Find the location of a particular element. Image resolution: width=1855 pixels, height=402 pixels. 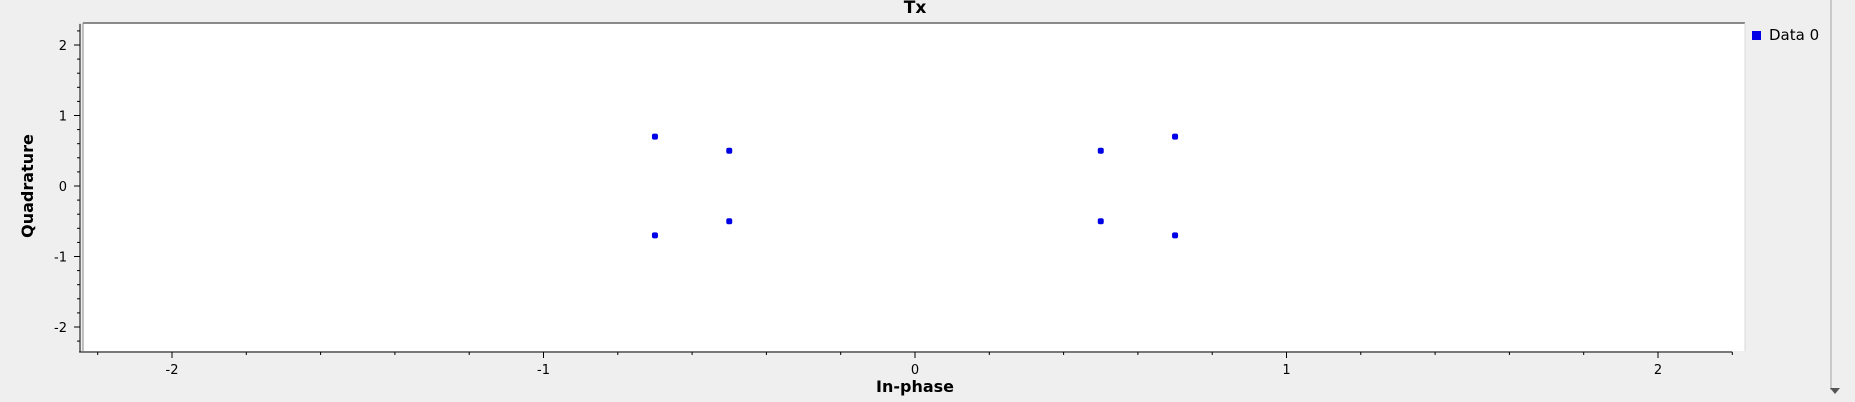

x-axis-label: In-phase is located at coordinates (915, 386).